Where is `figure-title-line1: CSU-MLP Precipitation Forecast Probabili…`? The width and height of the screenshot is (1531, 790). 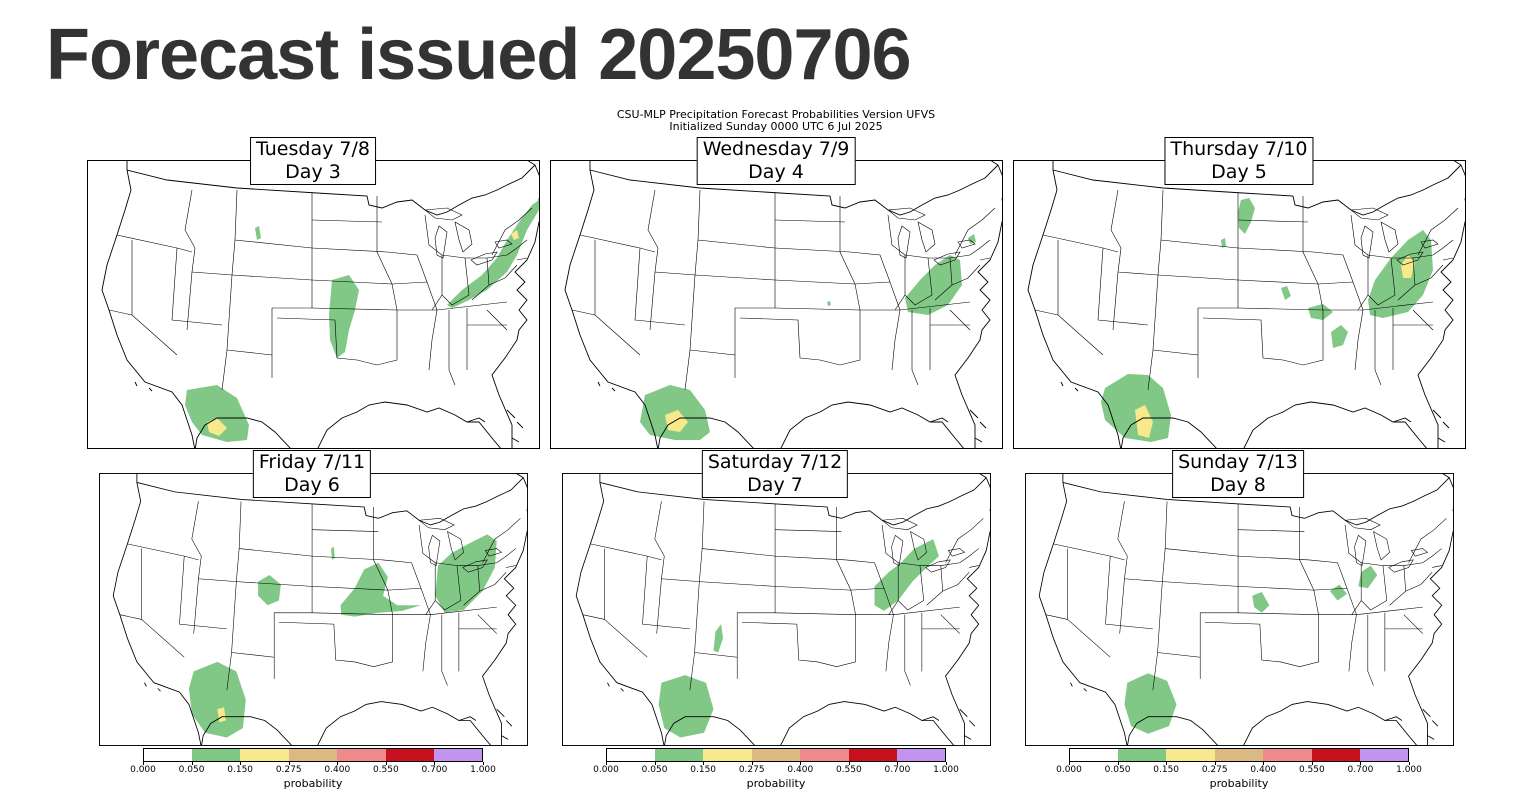 figure-title-line1: CSU-MLP Precipitation Forecast Probabili… is located at coordinates (776, 114).